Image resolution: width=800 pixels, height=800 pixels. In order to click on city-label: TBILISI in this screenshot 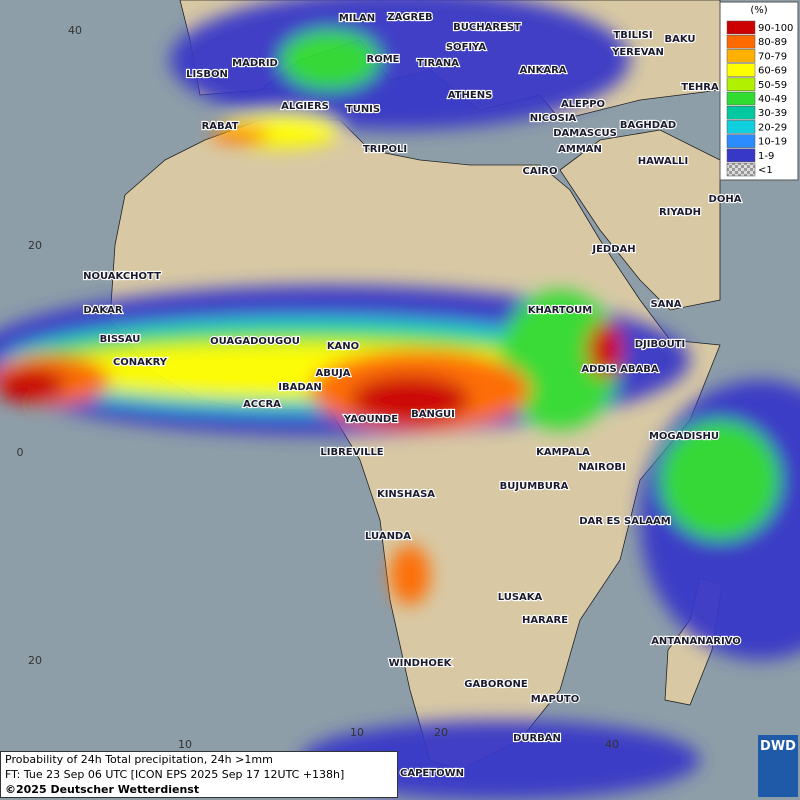, I will do `click(632, 35)`.